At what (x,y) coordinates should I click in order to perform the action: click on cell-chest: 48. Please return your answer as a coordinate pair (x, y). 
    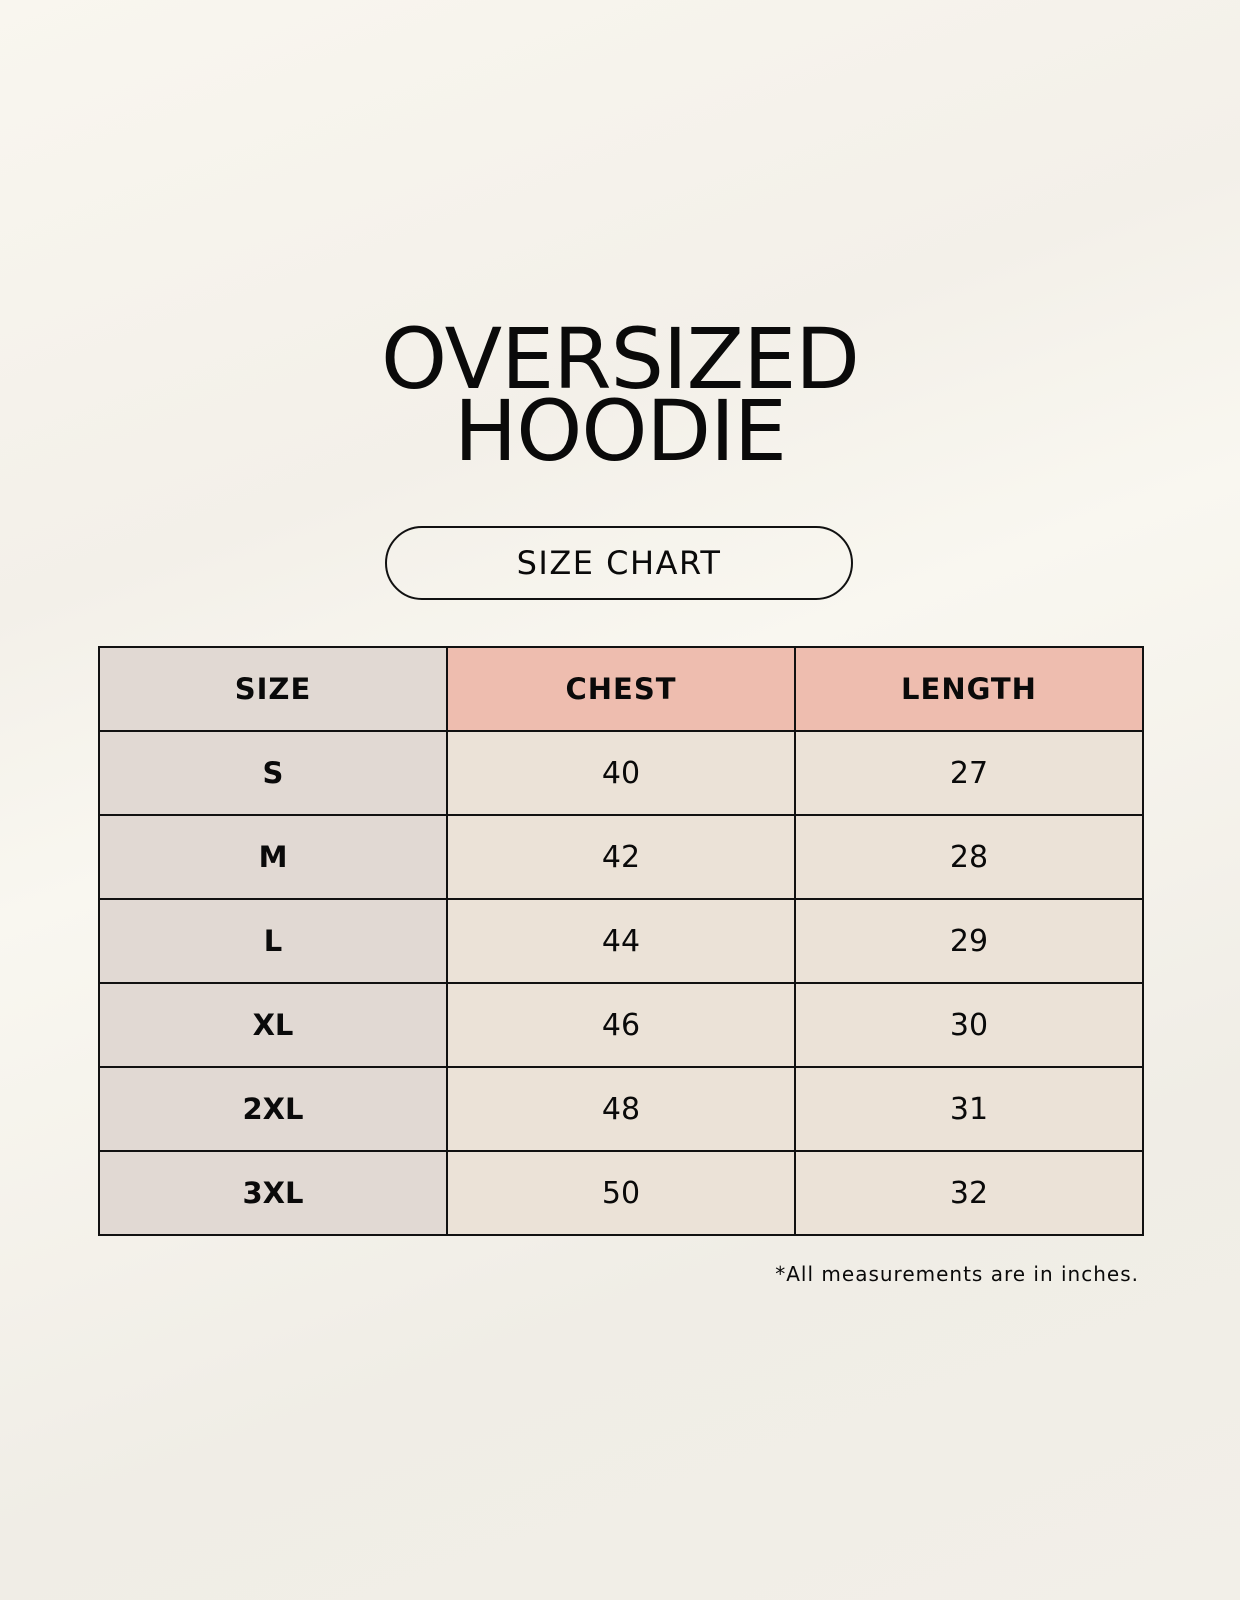
    Looking at the image, I should click on (621, 1109).